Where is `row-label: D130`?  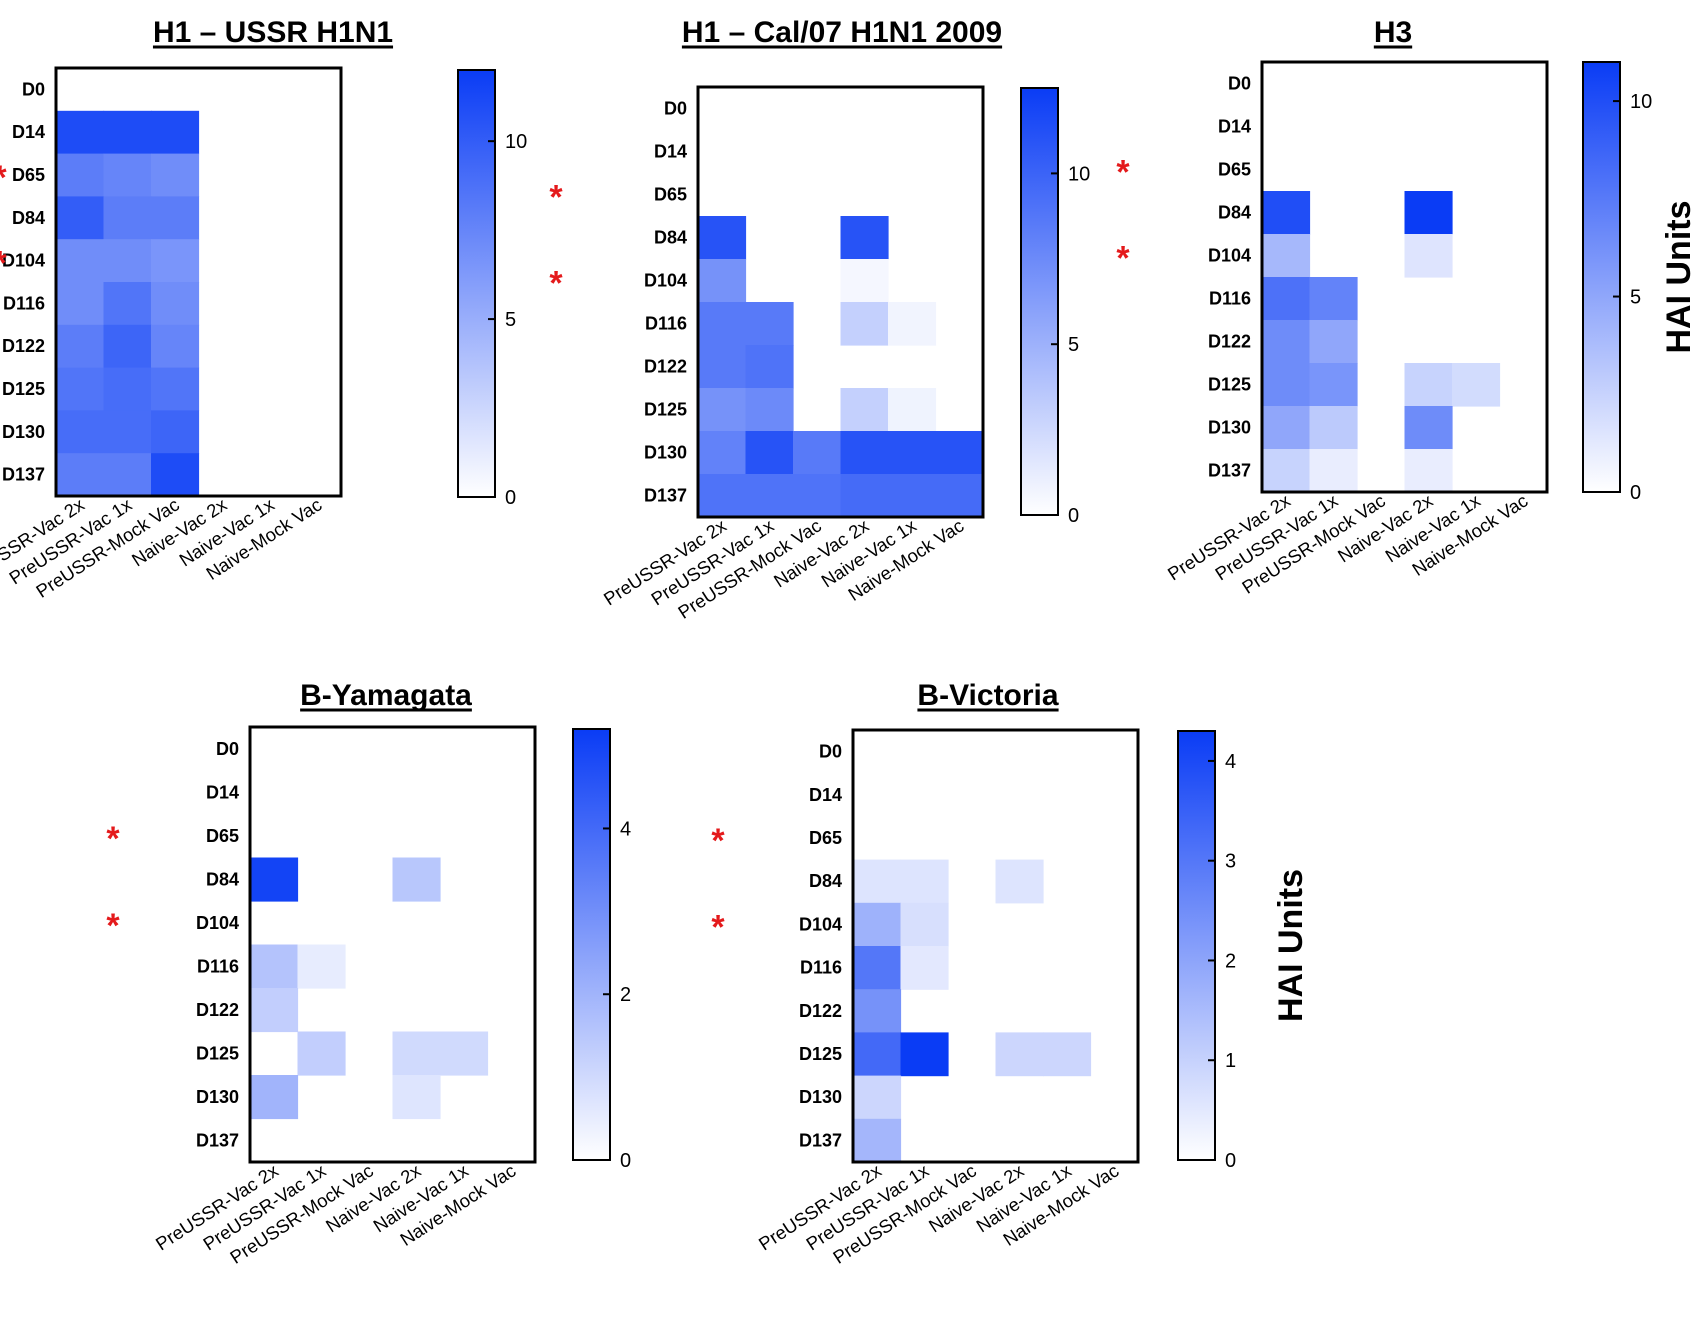 row-label: D130 is located at coordinates (1229, 428).